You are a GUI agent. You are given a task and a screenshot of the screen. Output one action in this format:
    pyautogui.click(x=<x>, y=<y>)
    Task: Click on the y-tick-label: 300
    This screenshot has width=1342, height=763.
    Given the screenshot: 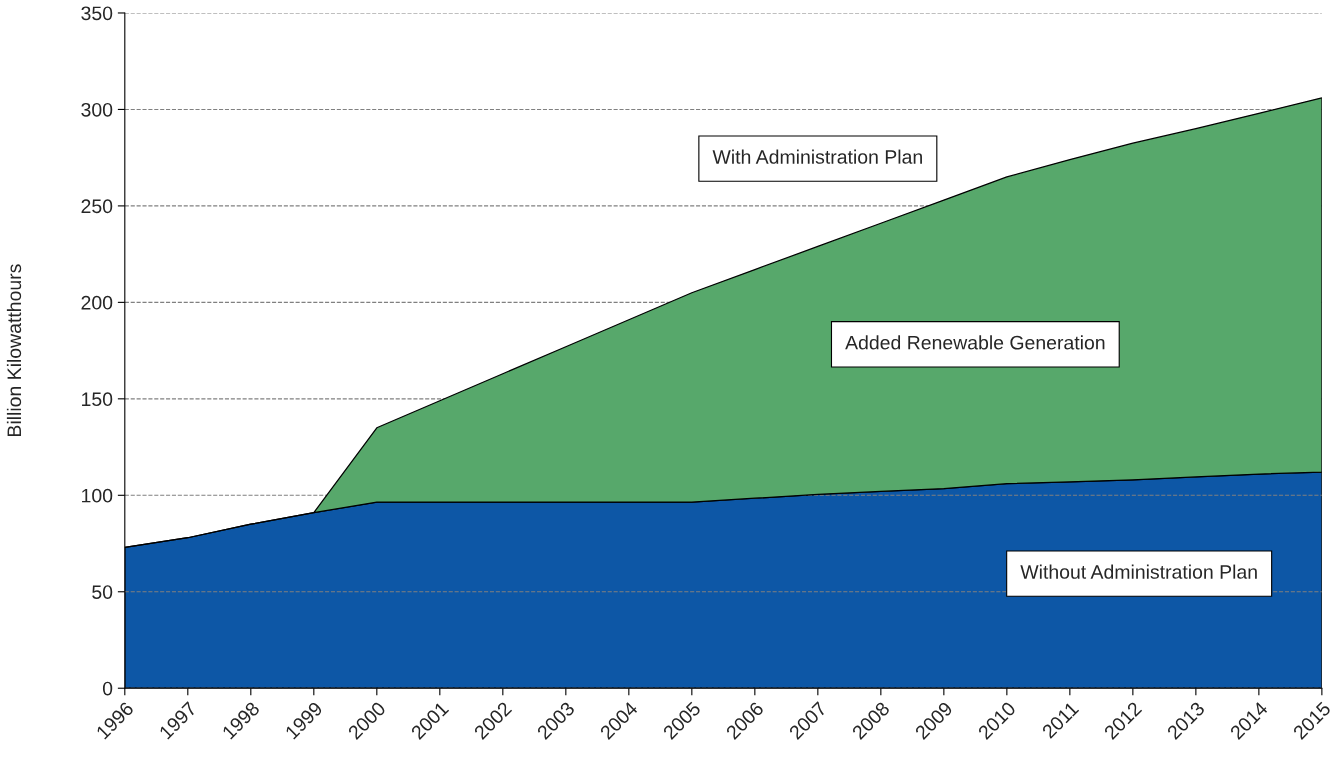 What is the action you would take?
    pyautogui.click(x=97, y=109)
    